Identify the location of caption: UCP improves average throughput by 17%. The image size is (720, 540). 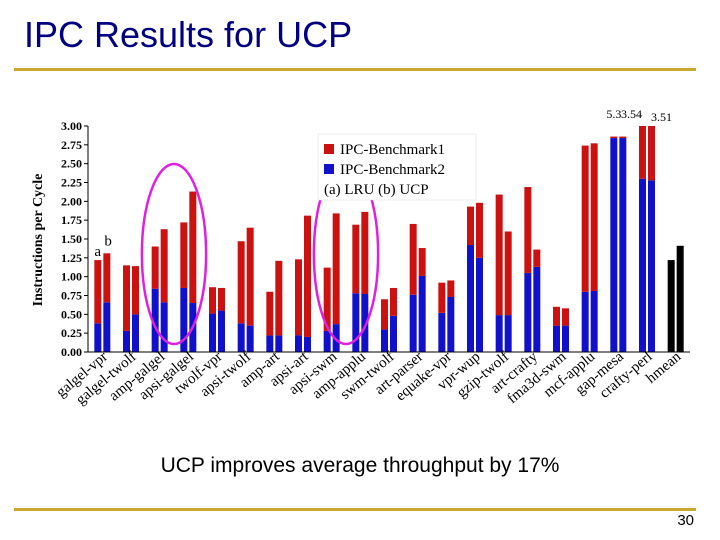
(360, 465).